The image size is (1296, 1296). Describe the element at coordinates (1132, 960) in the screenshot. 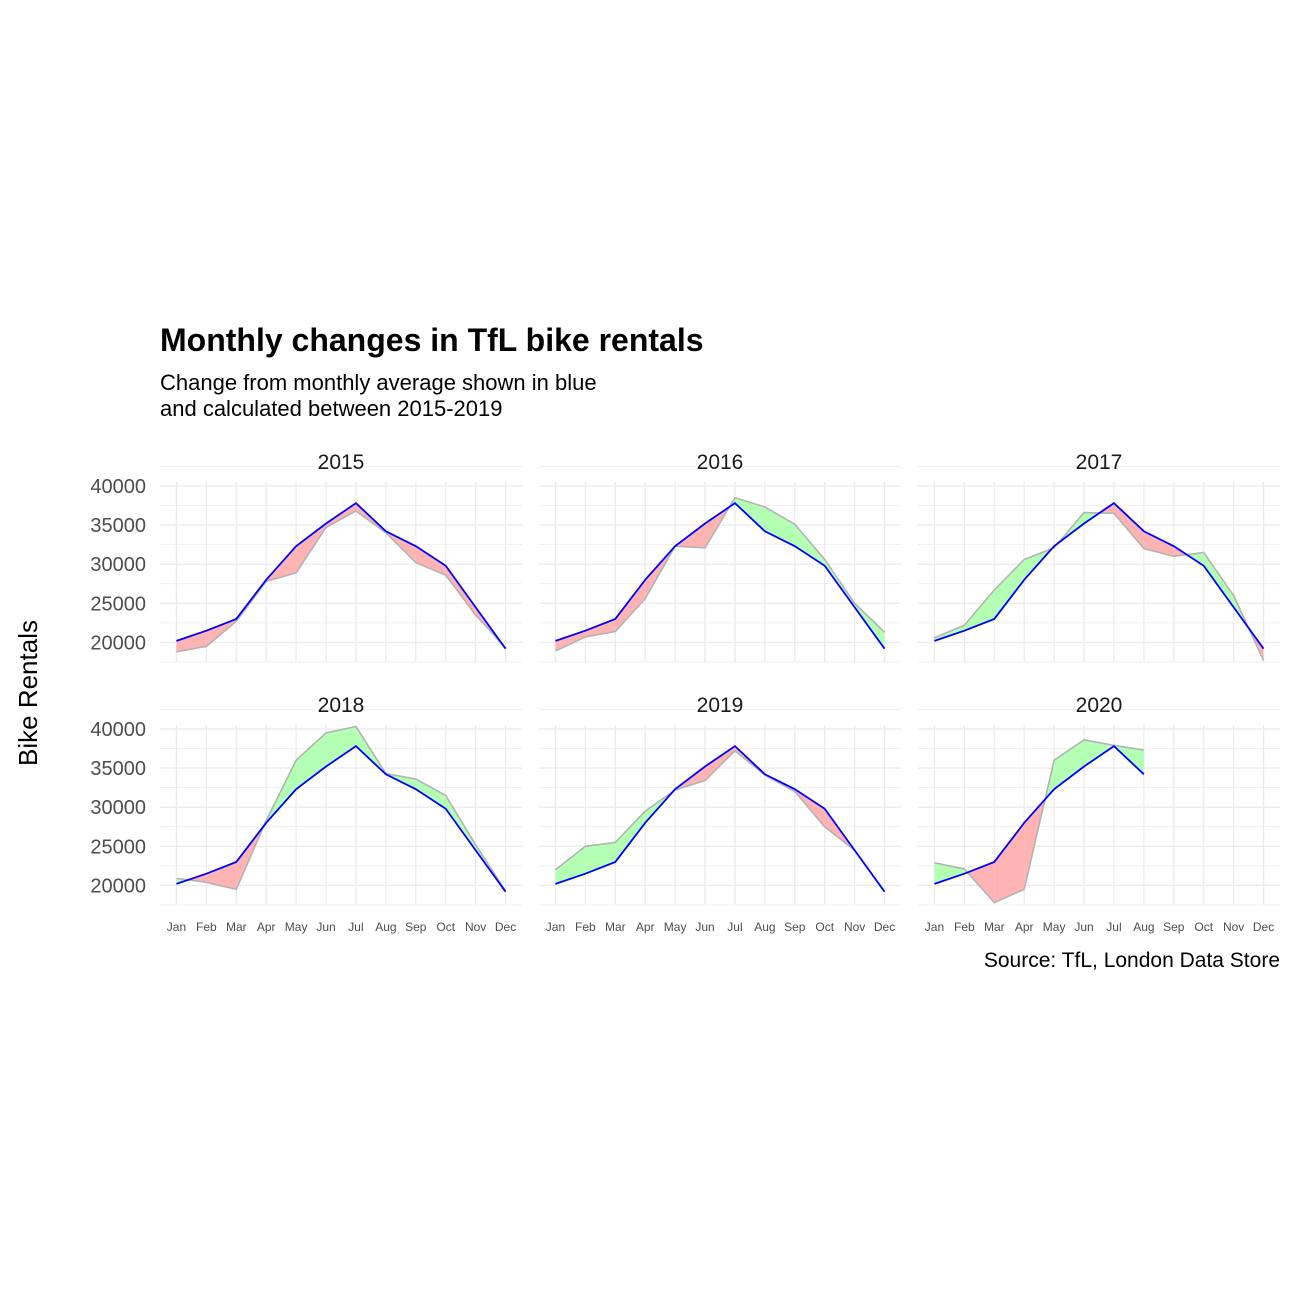

I see `chart-caption: Source: TfL, London Data Store` at that location.